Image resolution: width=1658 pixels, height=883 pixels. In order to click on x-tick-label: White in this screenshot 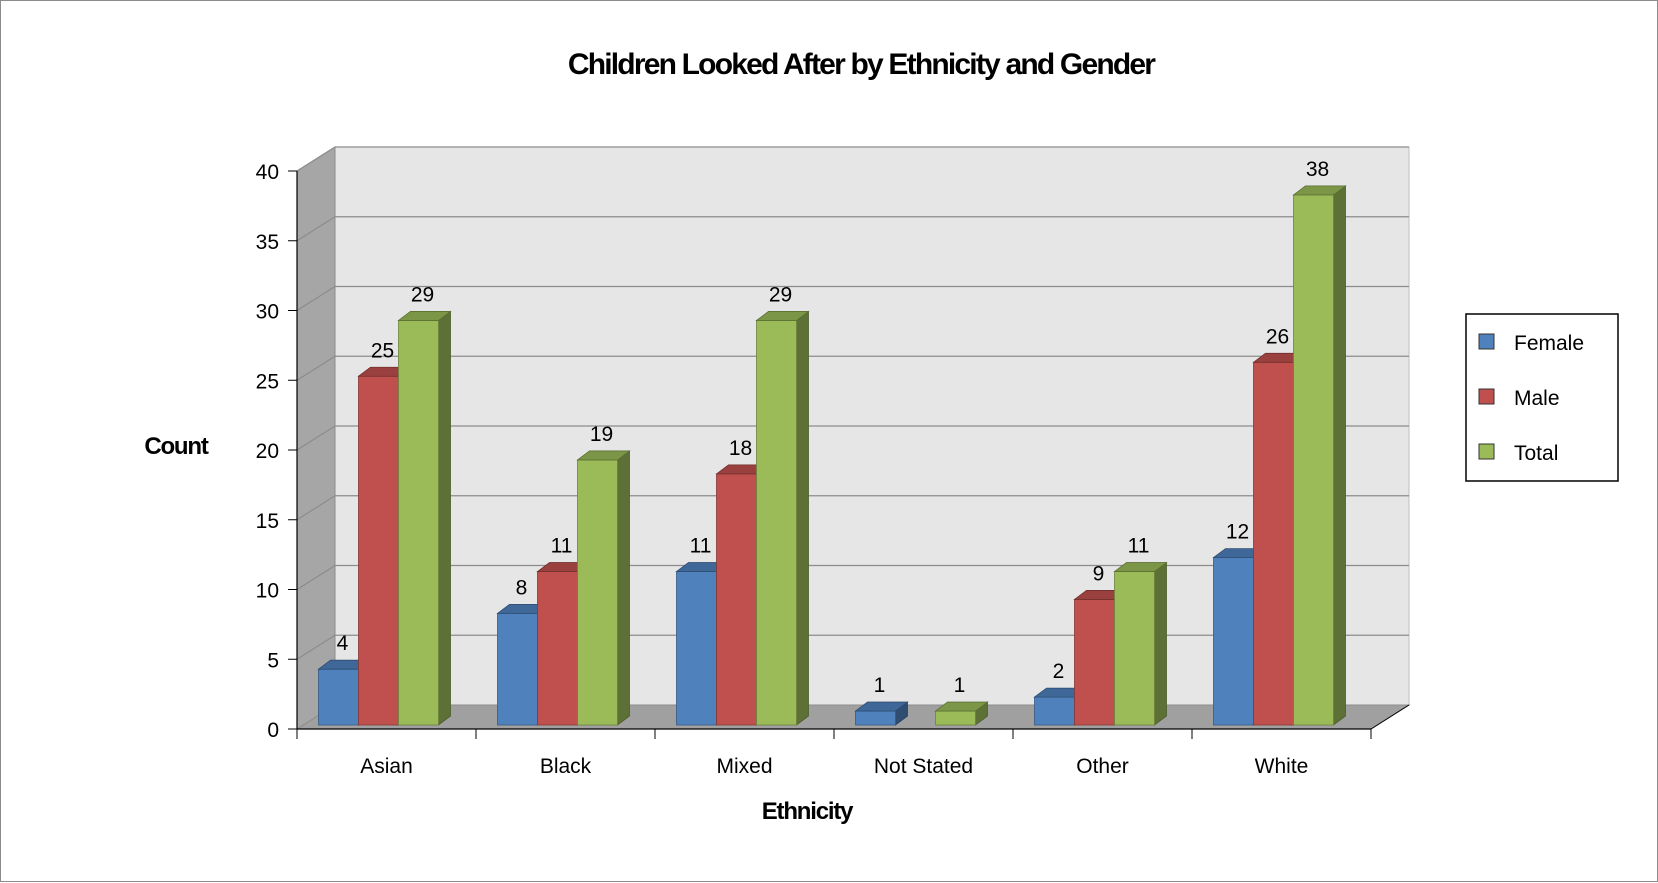, I will do `click(1282, 766)`.